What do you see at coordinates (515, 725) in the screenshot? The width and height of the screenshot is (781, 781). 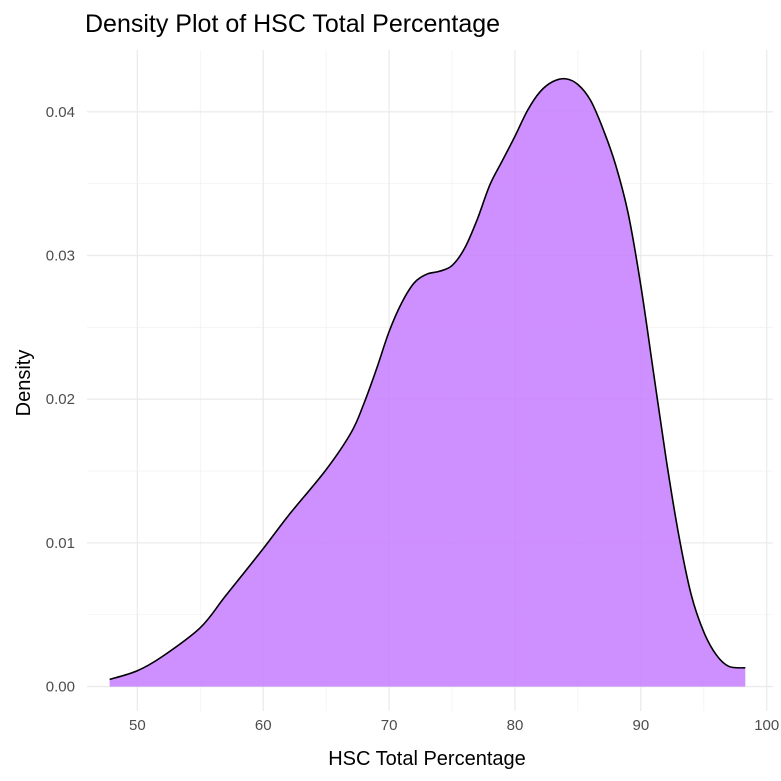 I see `x-tick-label: 80` at bounding box center [515, 725].